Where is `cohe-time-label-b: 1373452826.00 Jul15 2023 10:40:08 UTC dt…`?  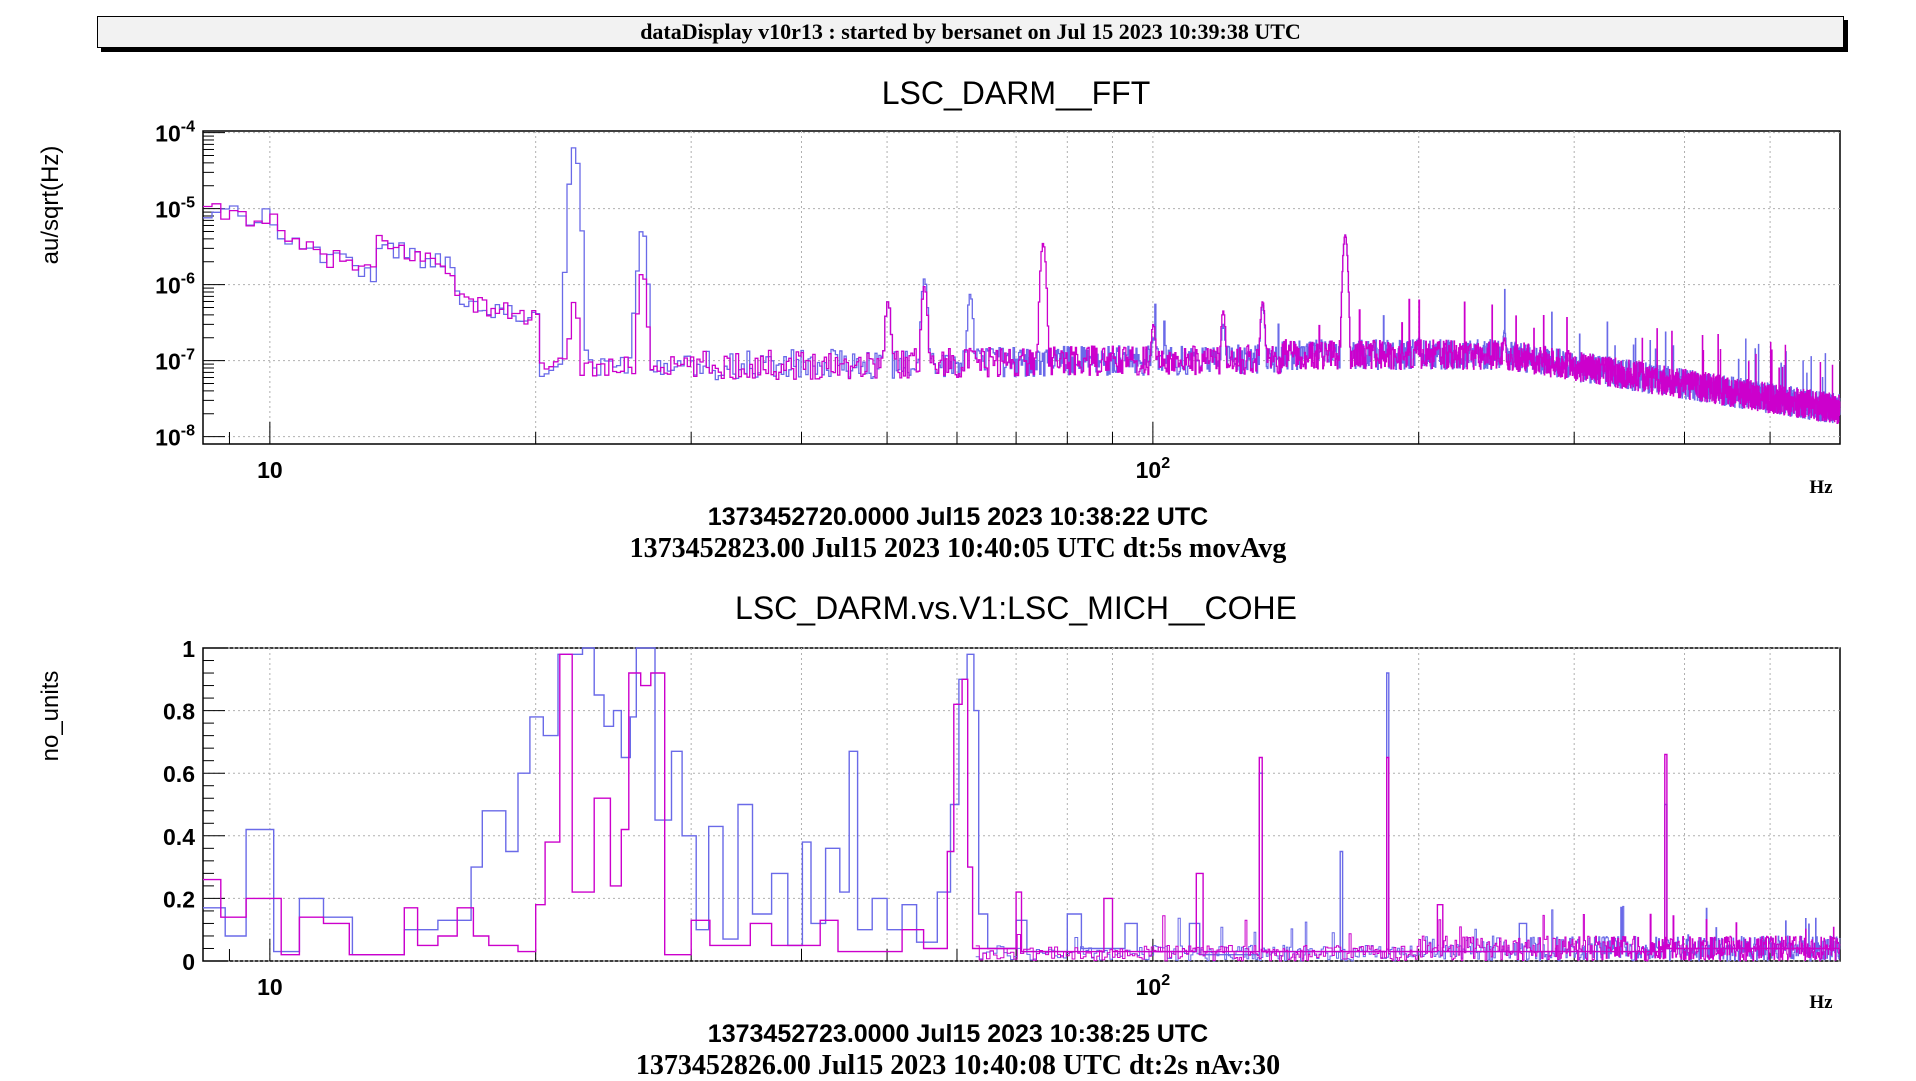 cohe-time-label-b: 1373452826.00 Jul15 2023 10:40:08 UTC dt… is located at coordinates (958, 1065).